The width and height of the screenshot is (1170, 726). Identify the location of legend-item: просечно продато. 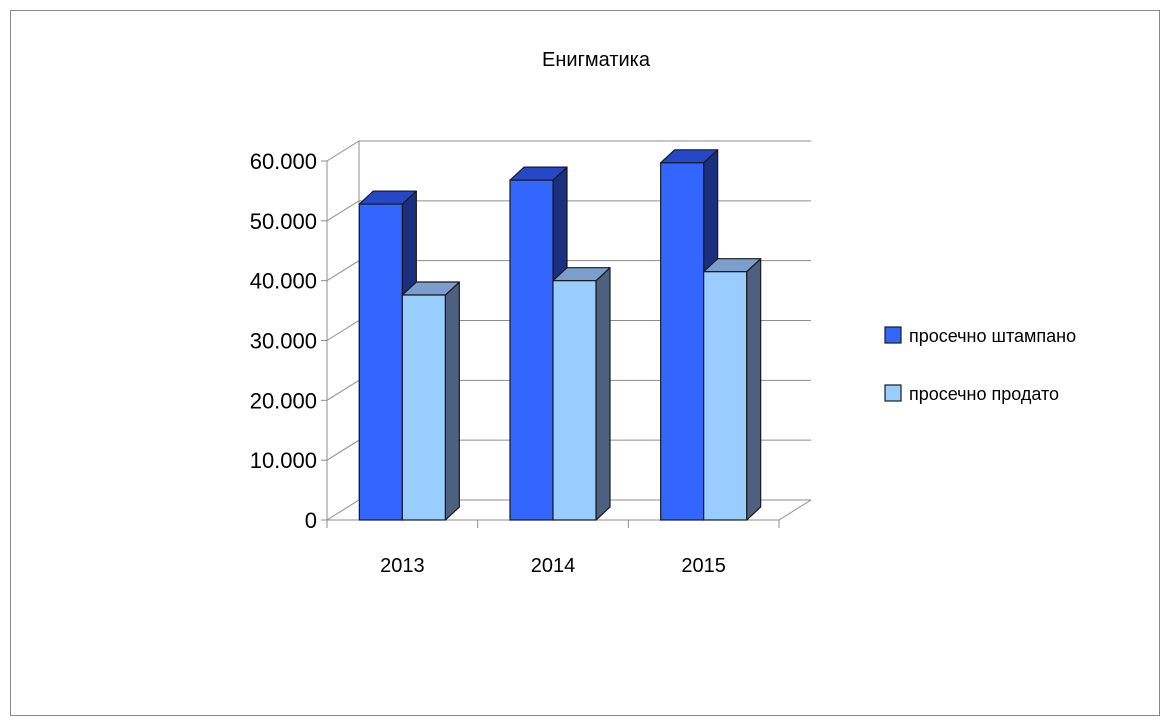
(971, 394).